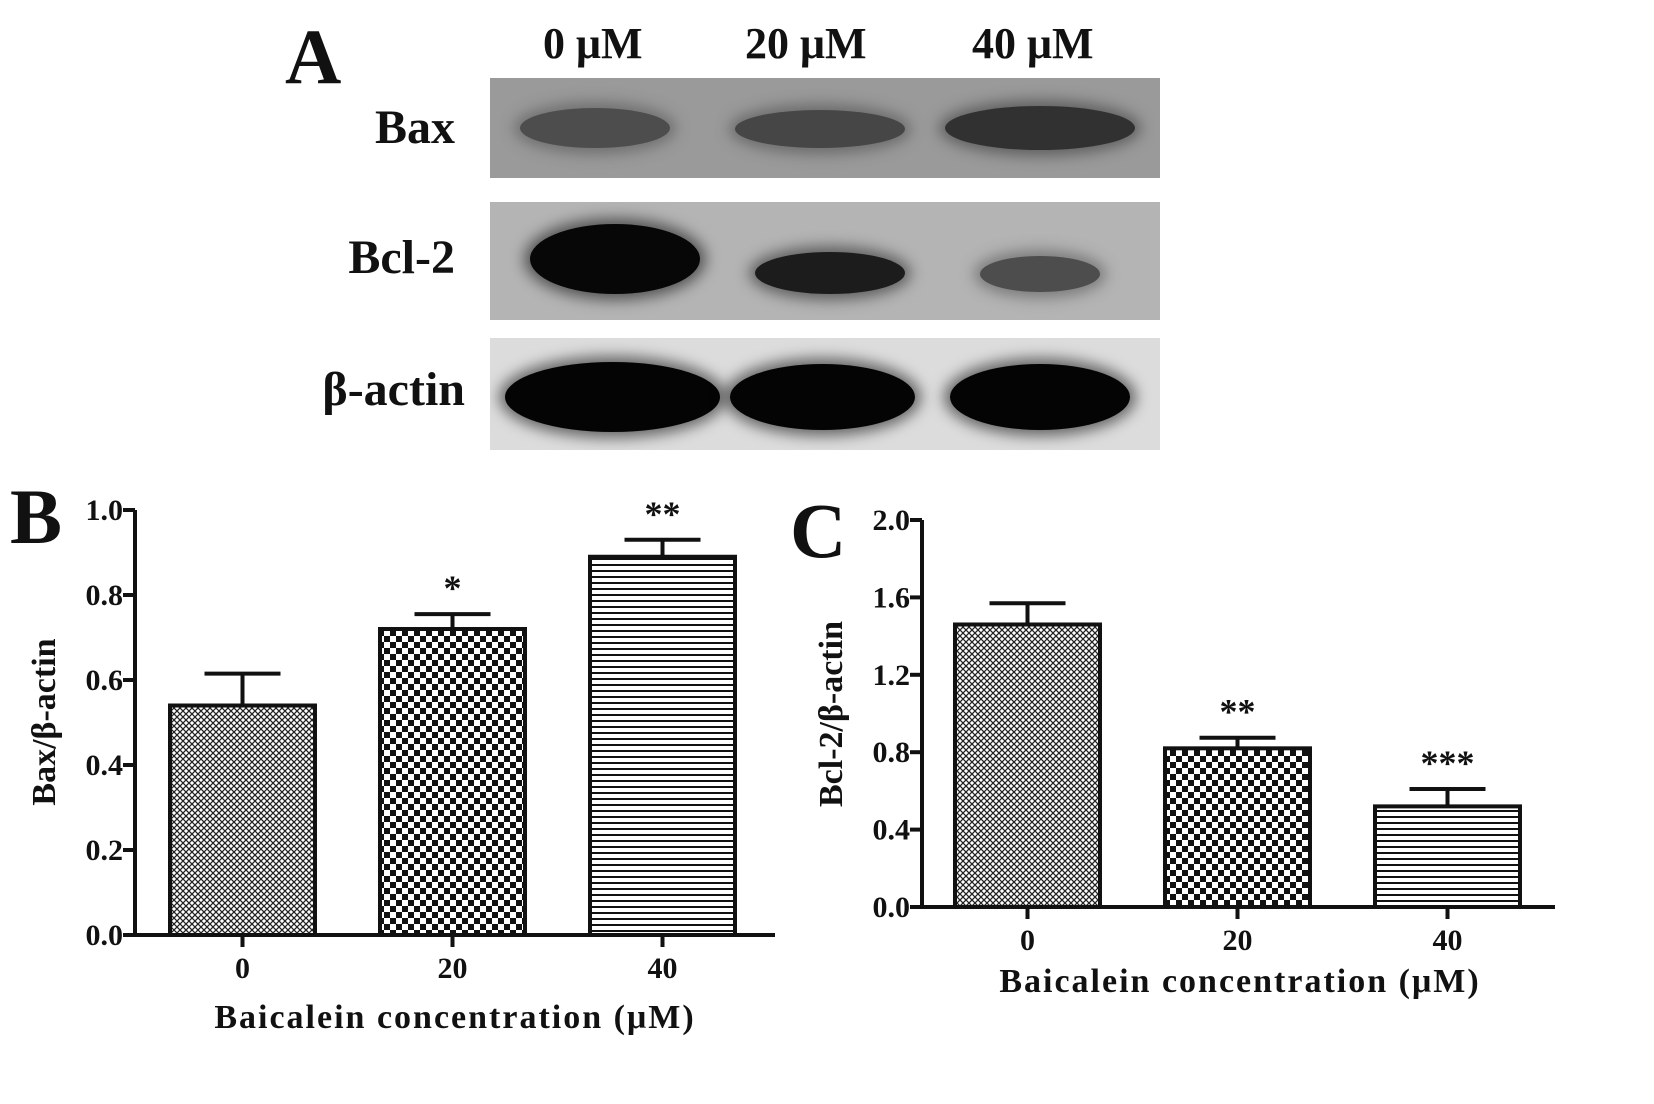 The height and width of the screenshot is (1104, 1654). What do you see at coordinates (313, 56) in the screenshot?
I see `panel-a-letter: A` at bounding box center [313, 56].